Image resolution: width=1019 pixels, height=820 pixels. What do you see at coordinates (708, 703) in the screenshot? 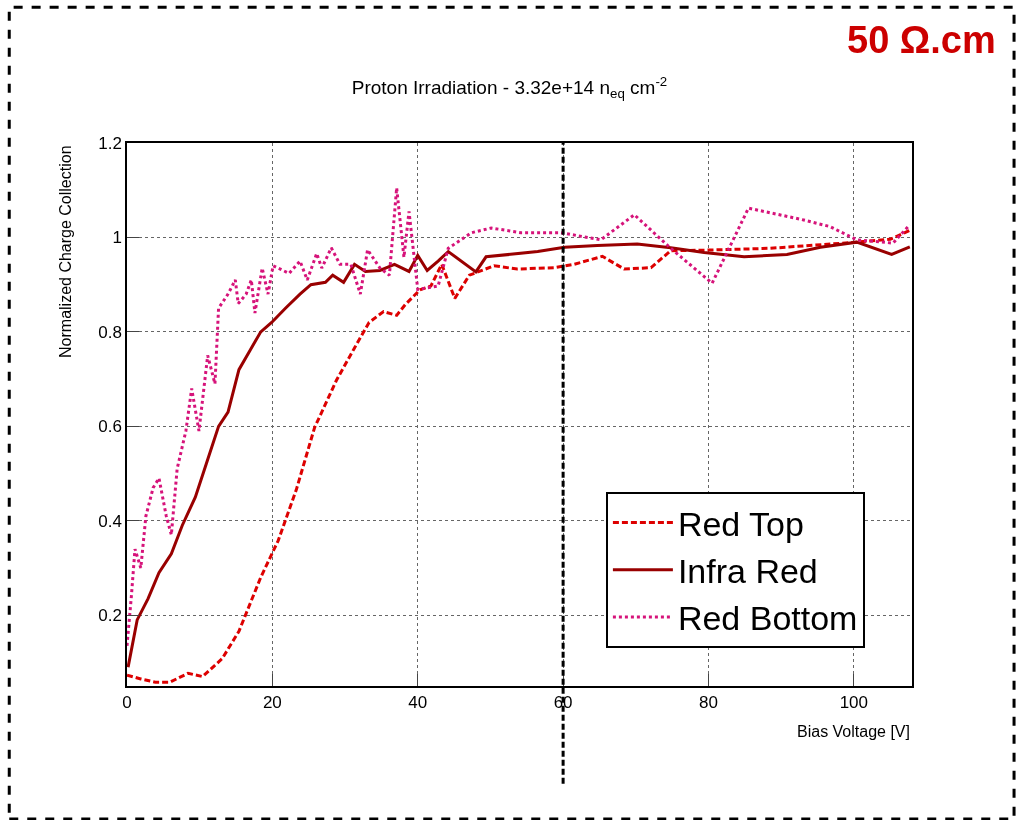
I see `x-tick-label: 80` at bounding box center [708, 703].